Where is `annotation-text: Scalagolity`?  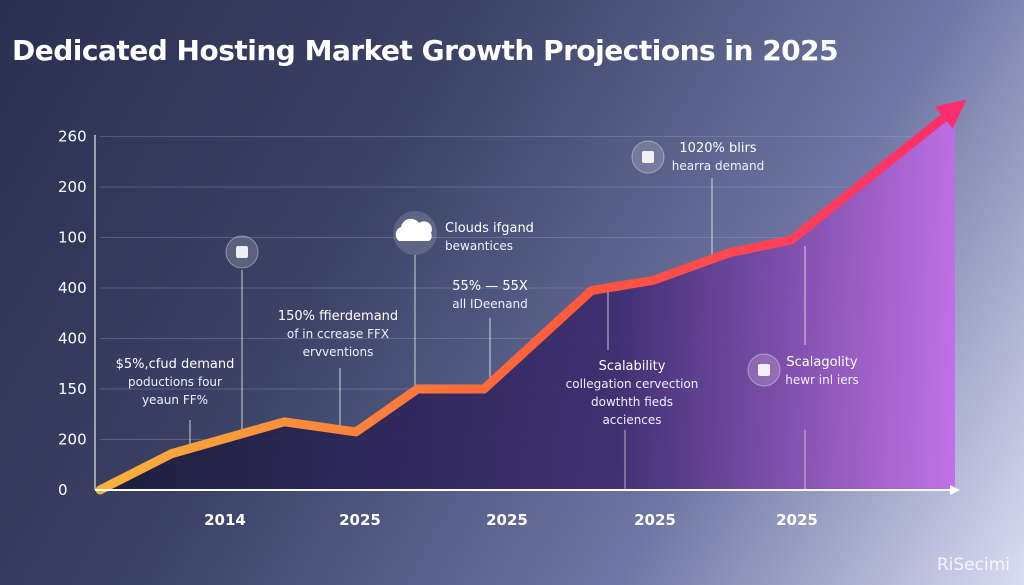 annotation-text: Scalagolity is located at coordinates (821, 362).